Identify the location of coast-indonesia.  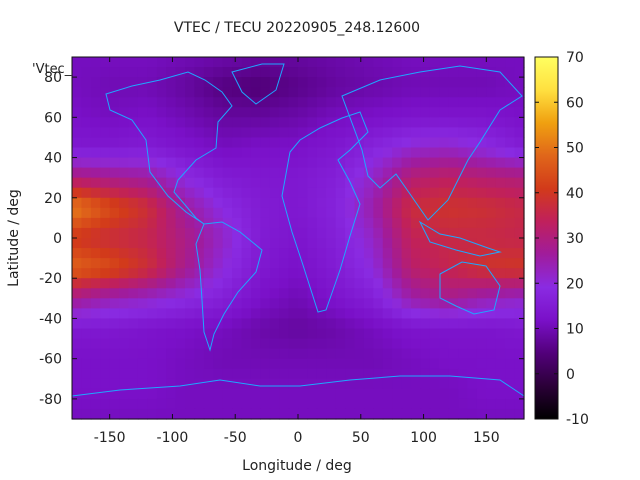
(460, 238).